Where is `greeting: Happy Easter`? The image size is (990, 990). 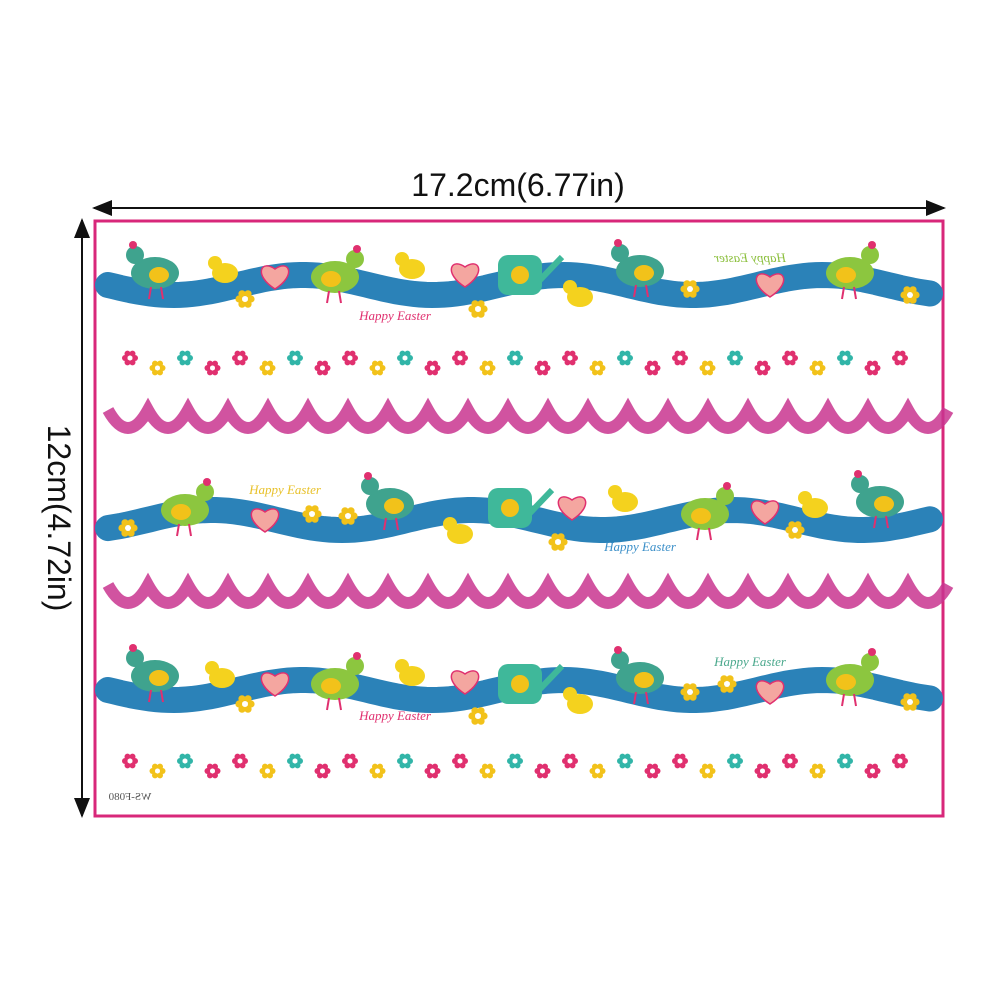
greeting: Happy Easter is located at coordinates (285, 489).